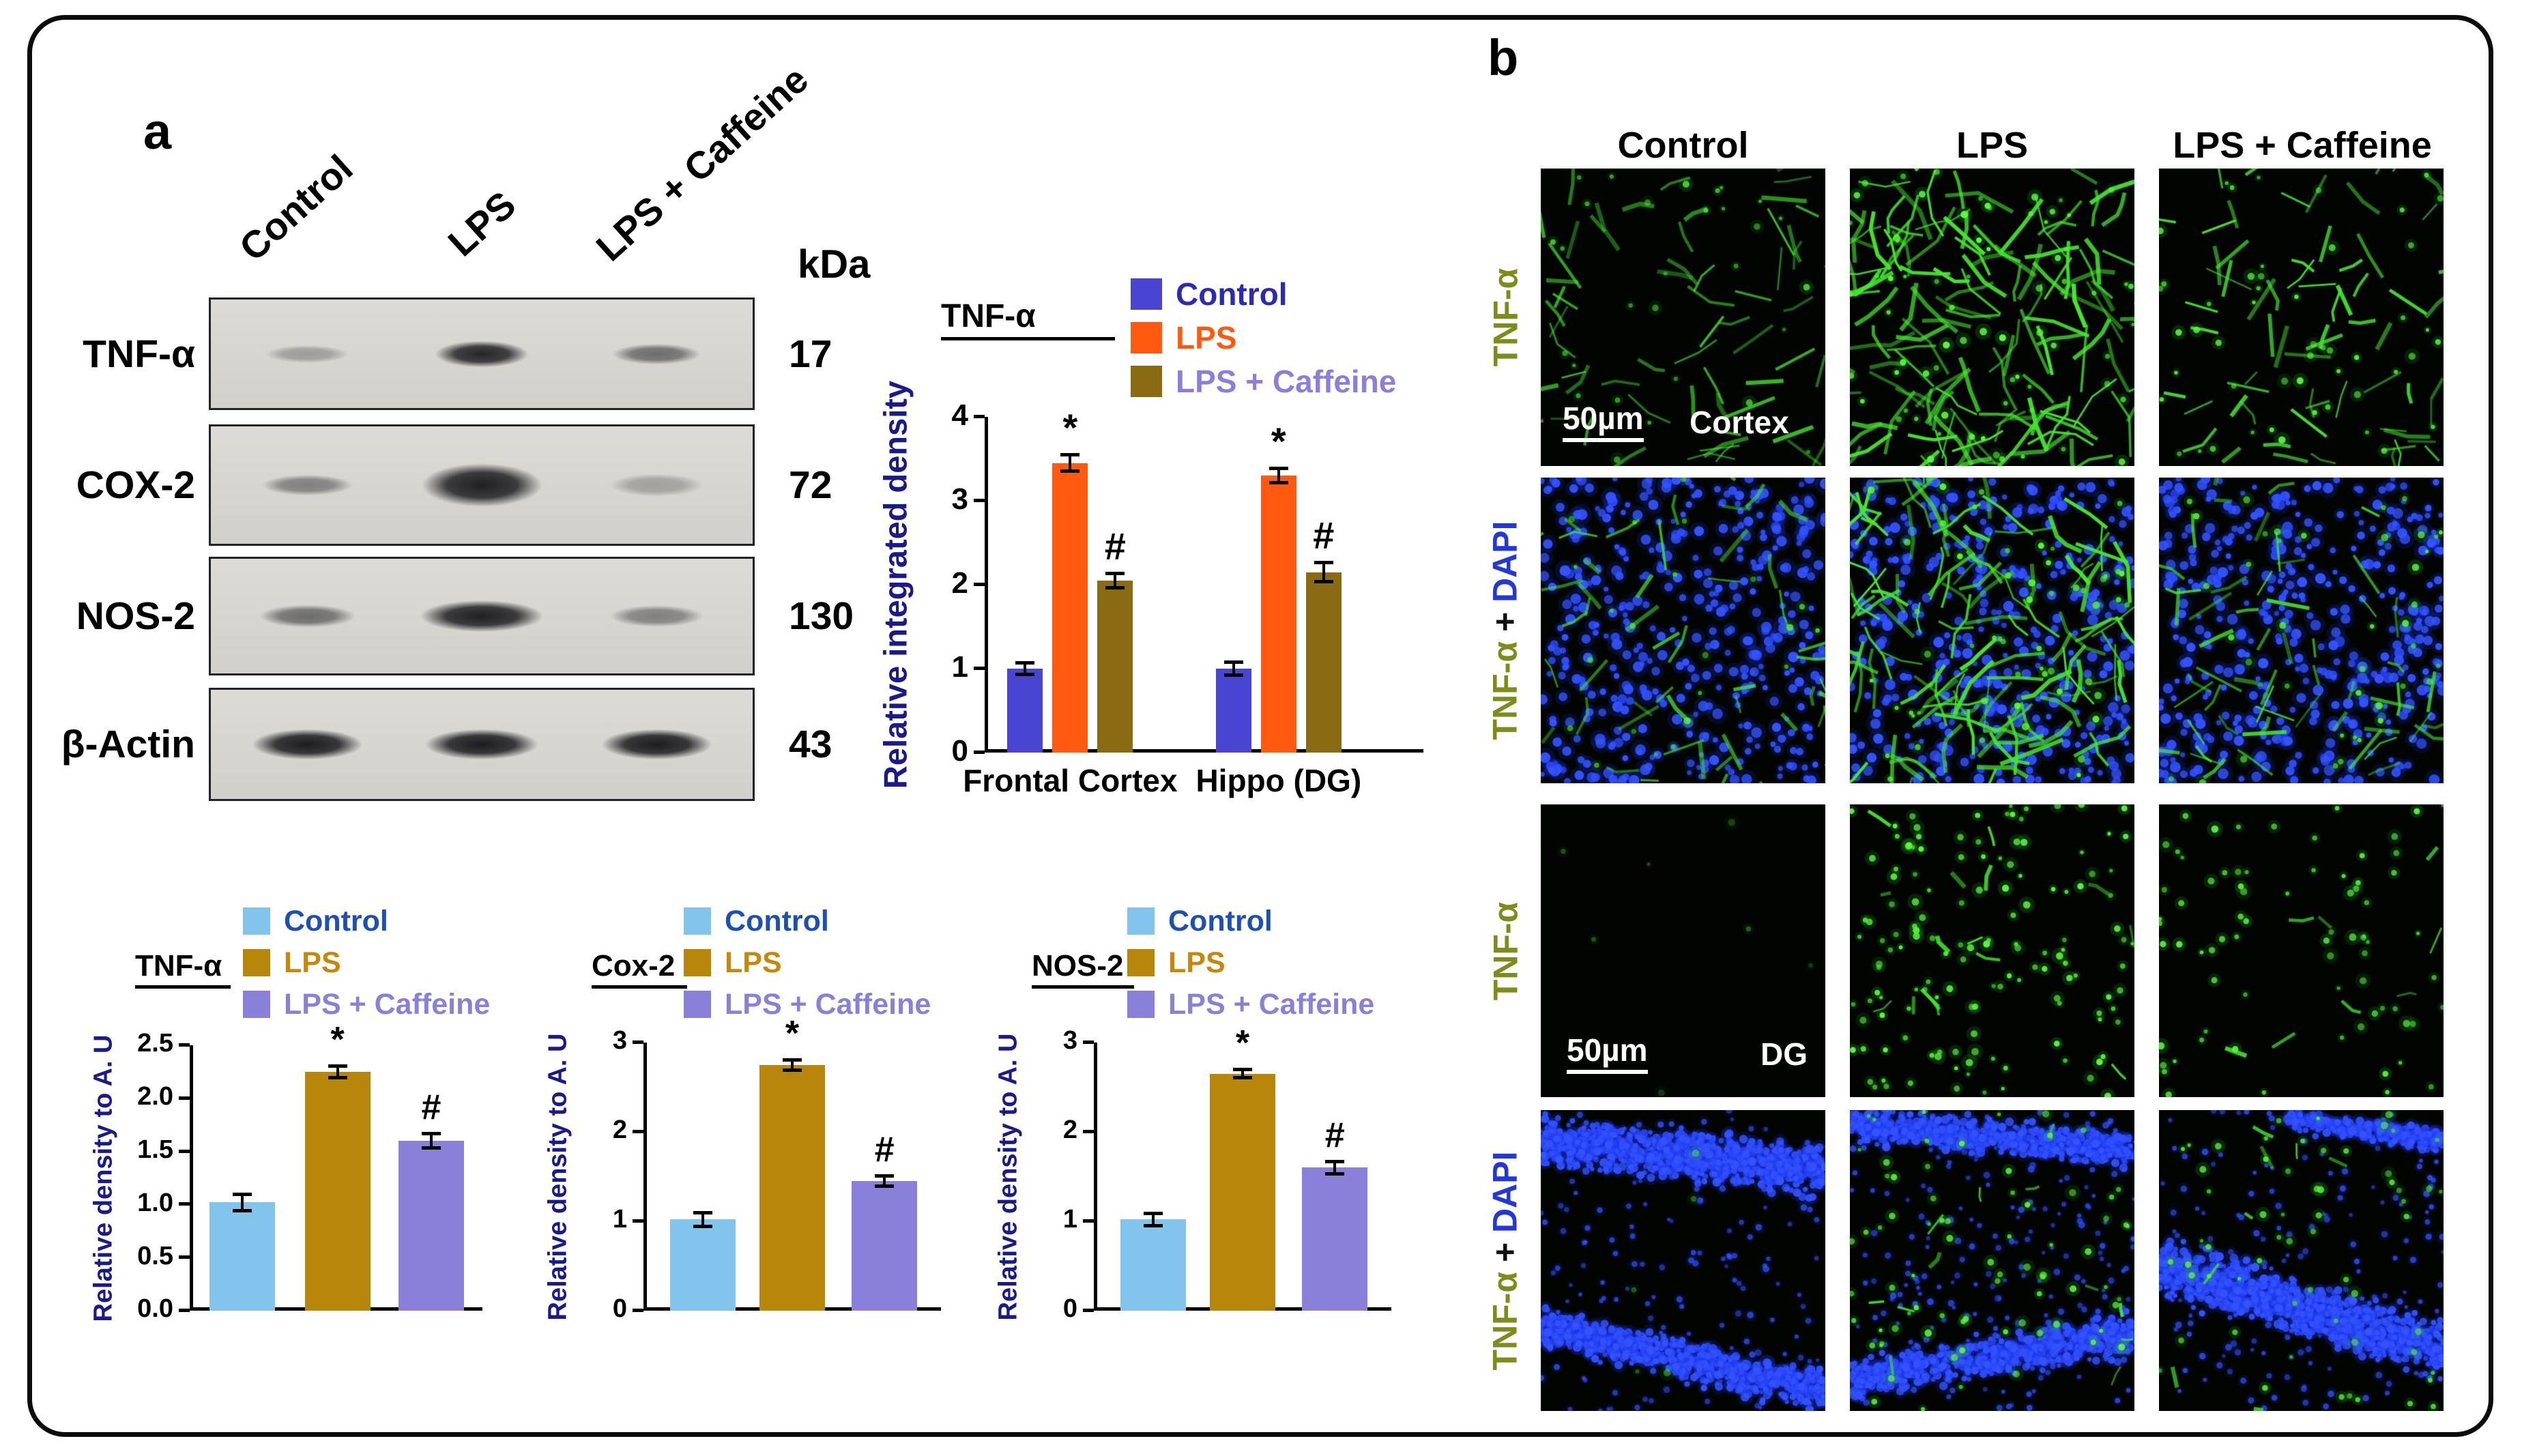  What do you see at coordinates (1683, 317) in the screenshot?
I see `micrograph-tnfa-cortex-control` at bounding box center [1683, 317].